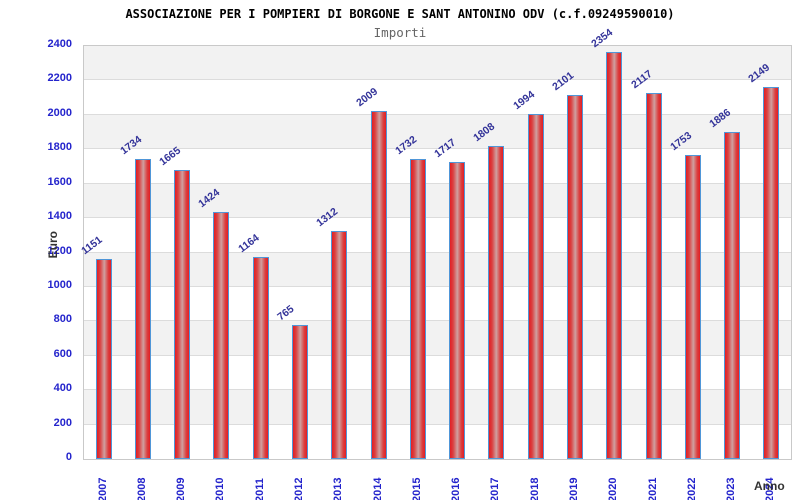 The image size is (800, 500). What do you see at coordinates (181, 488) in the screenshot?
I see `x-tick-label: 2009` at bounding box center [181, 488].